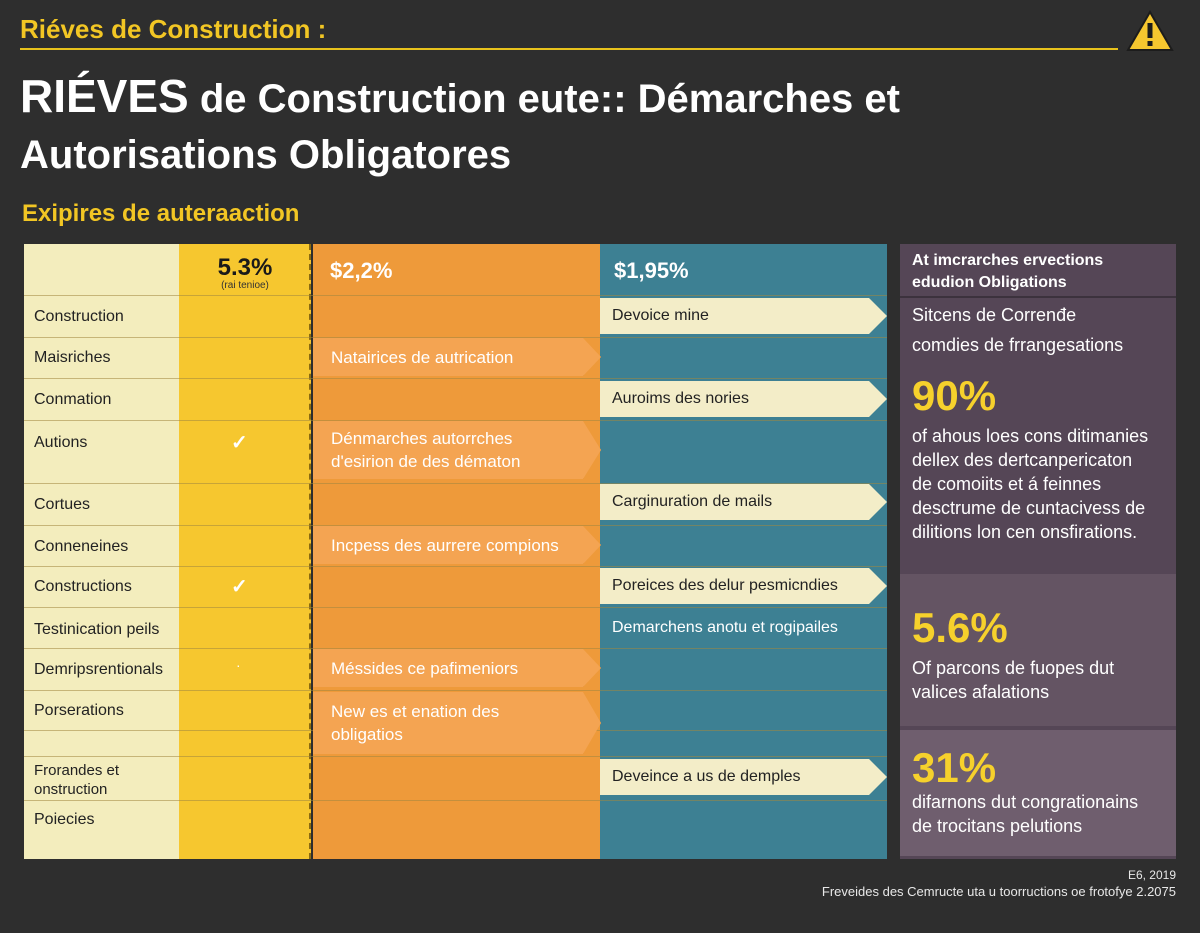  I want to click on top-title: Riéves de Construction :, so click(173, 29).